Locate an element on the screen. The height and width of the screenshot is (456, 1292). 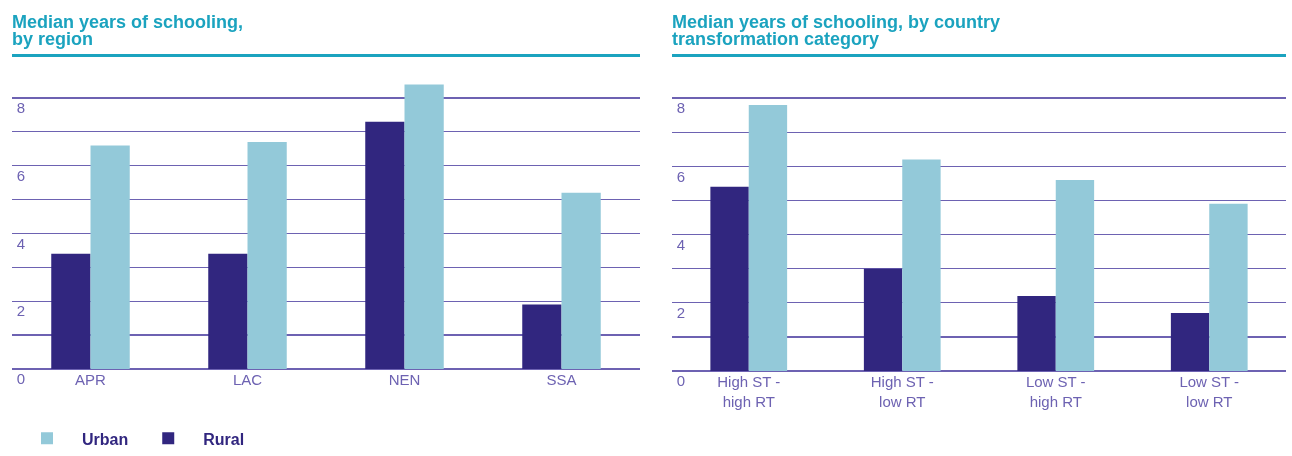
legend-label: Rural is located at coordinates (224, 439).